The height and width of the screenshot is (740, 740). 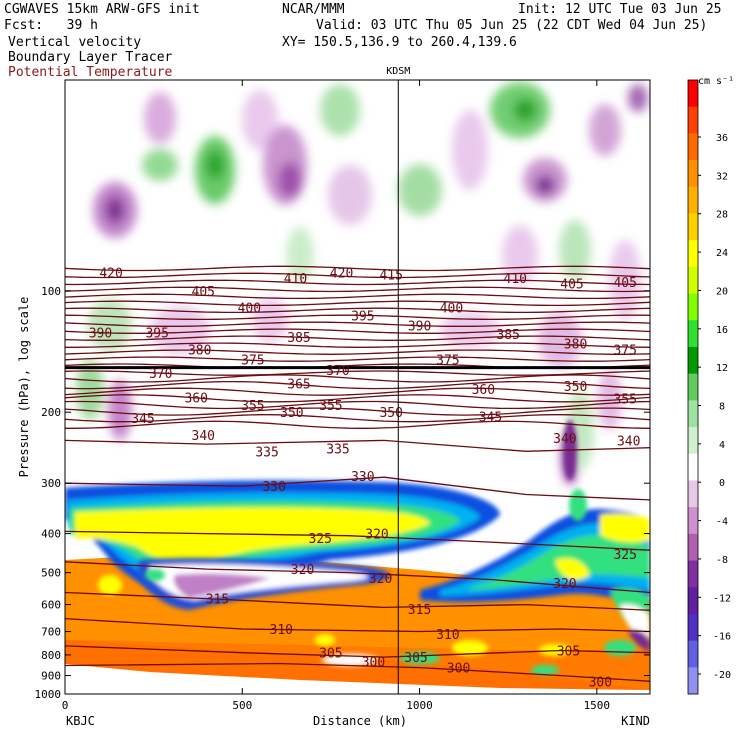 What do you see at coordinates (722, 176) in the screenshot?
I see `colorbar-level-label: 32` at bounding box center [722, 176].